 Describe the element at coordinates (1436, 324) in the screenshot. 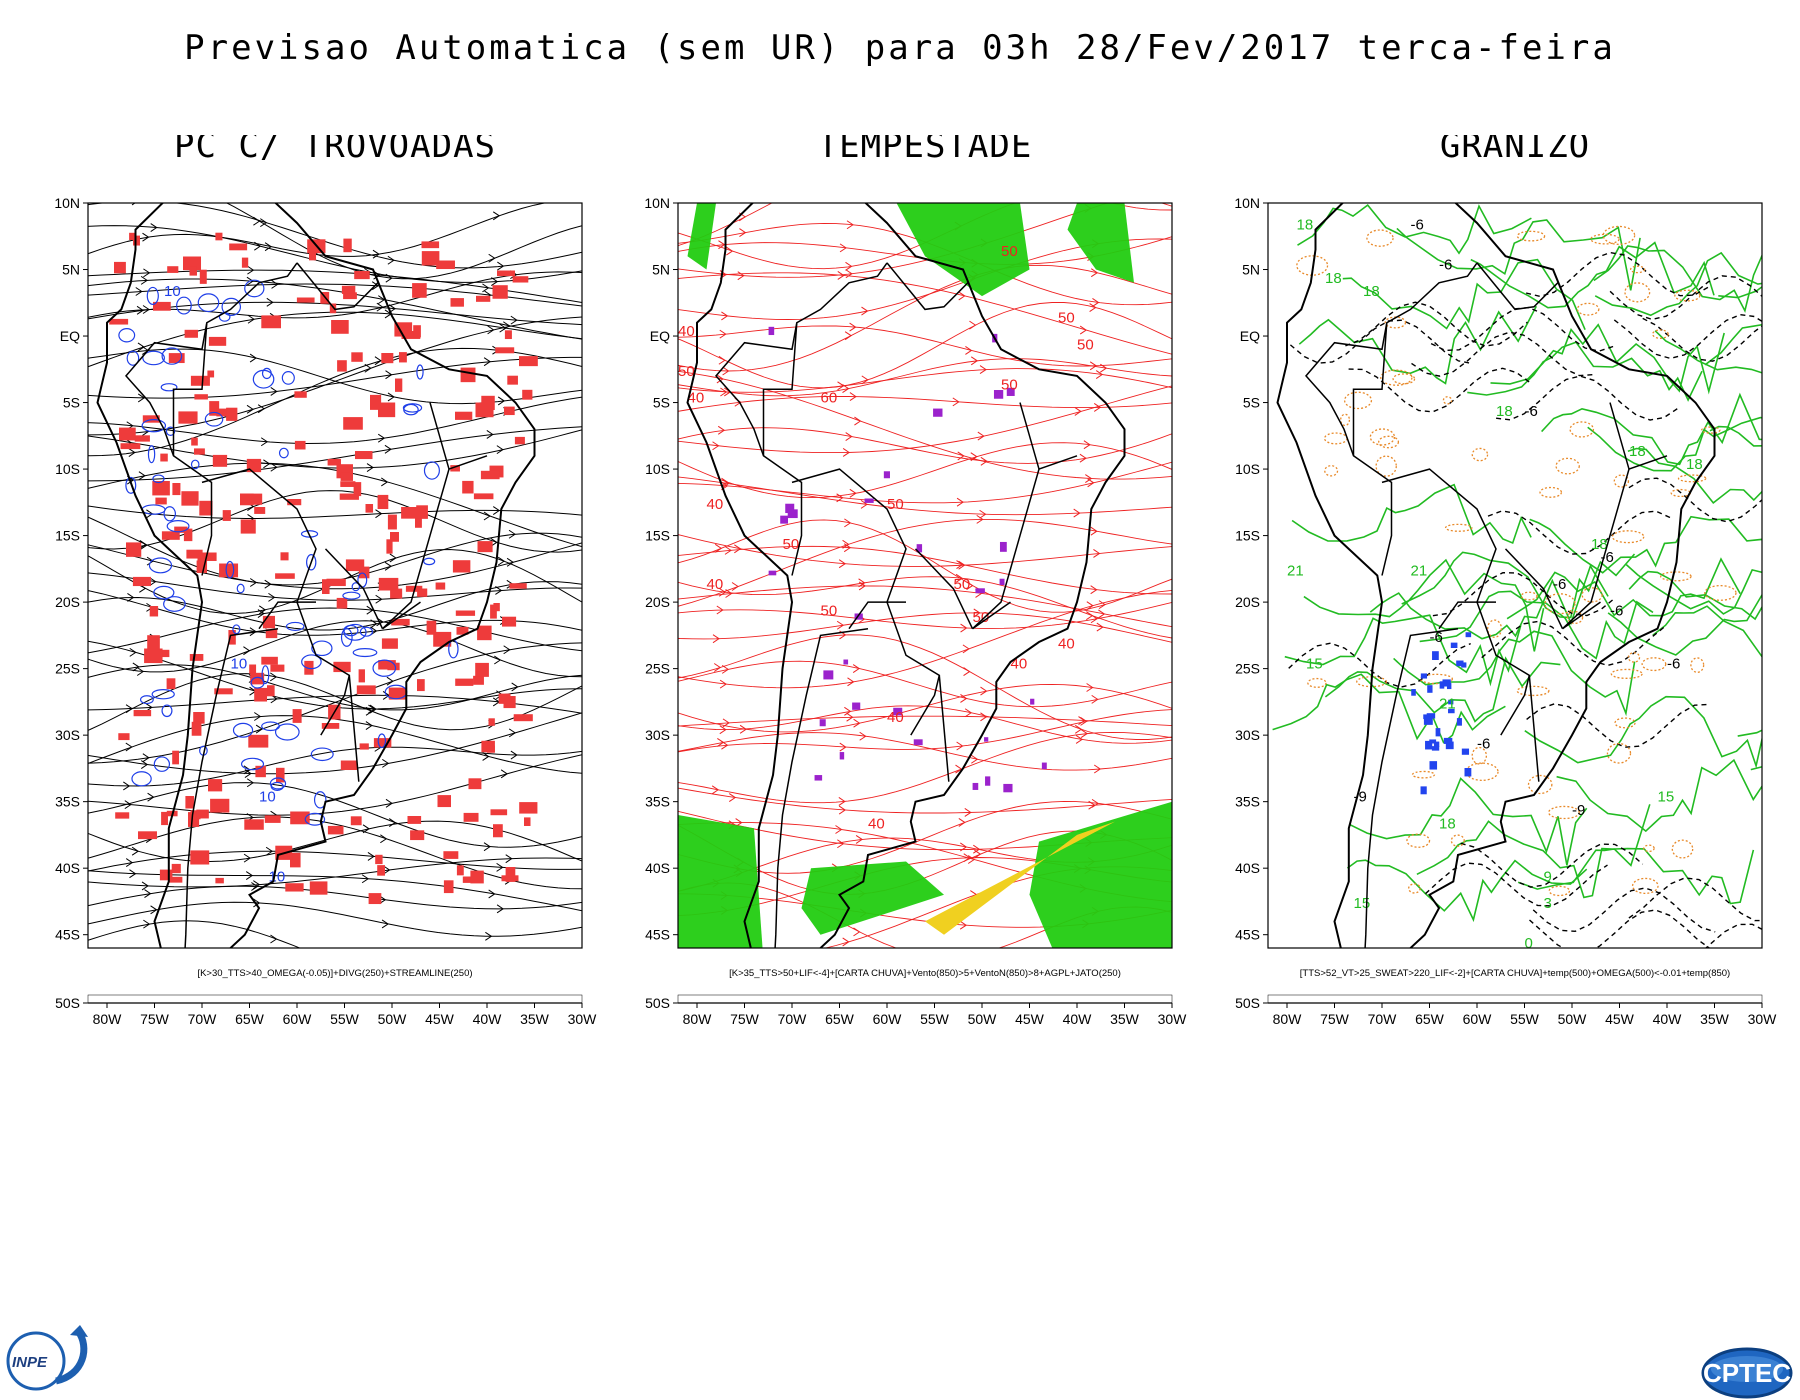

I see `omega-contour` at that location.